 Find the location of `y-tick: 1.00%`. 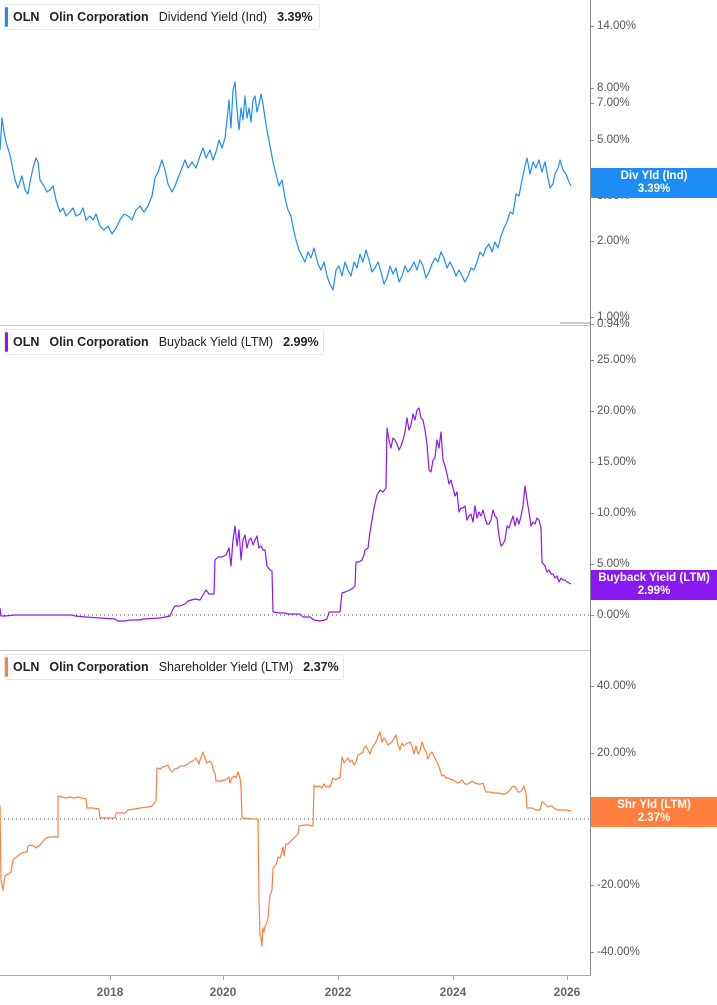

y-tick: 1.00% is located at coordinates (610, 317).